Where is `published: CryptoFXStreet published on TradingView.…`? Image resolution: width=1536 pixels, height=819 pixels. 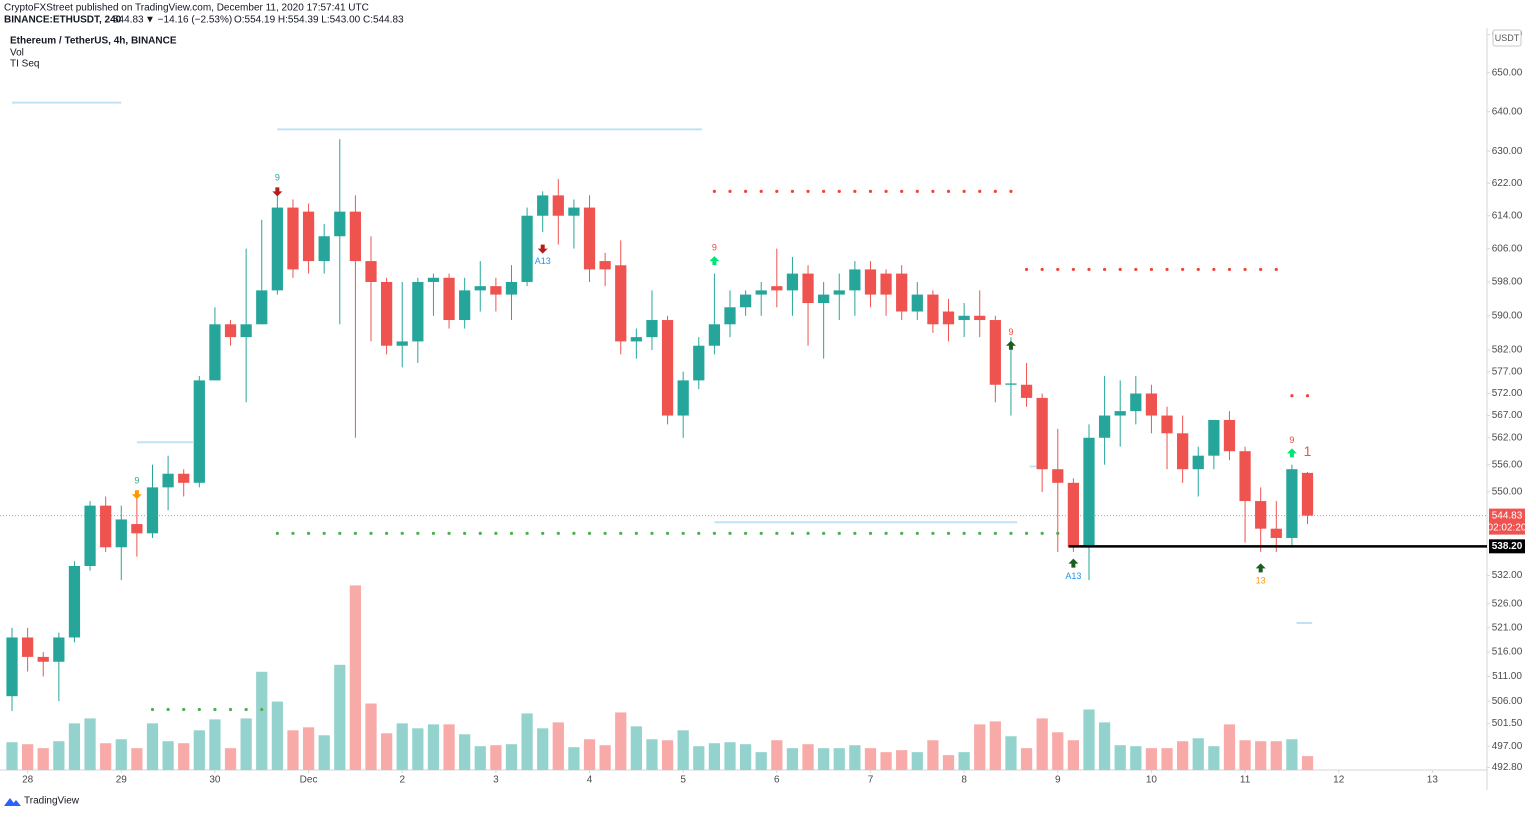 published: CryptoFXStreet published on TradingView.… is located at coordinates (186, 8).